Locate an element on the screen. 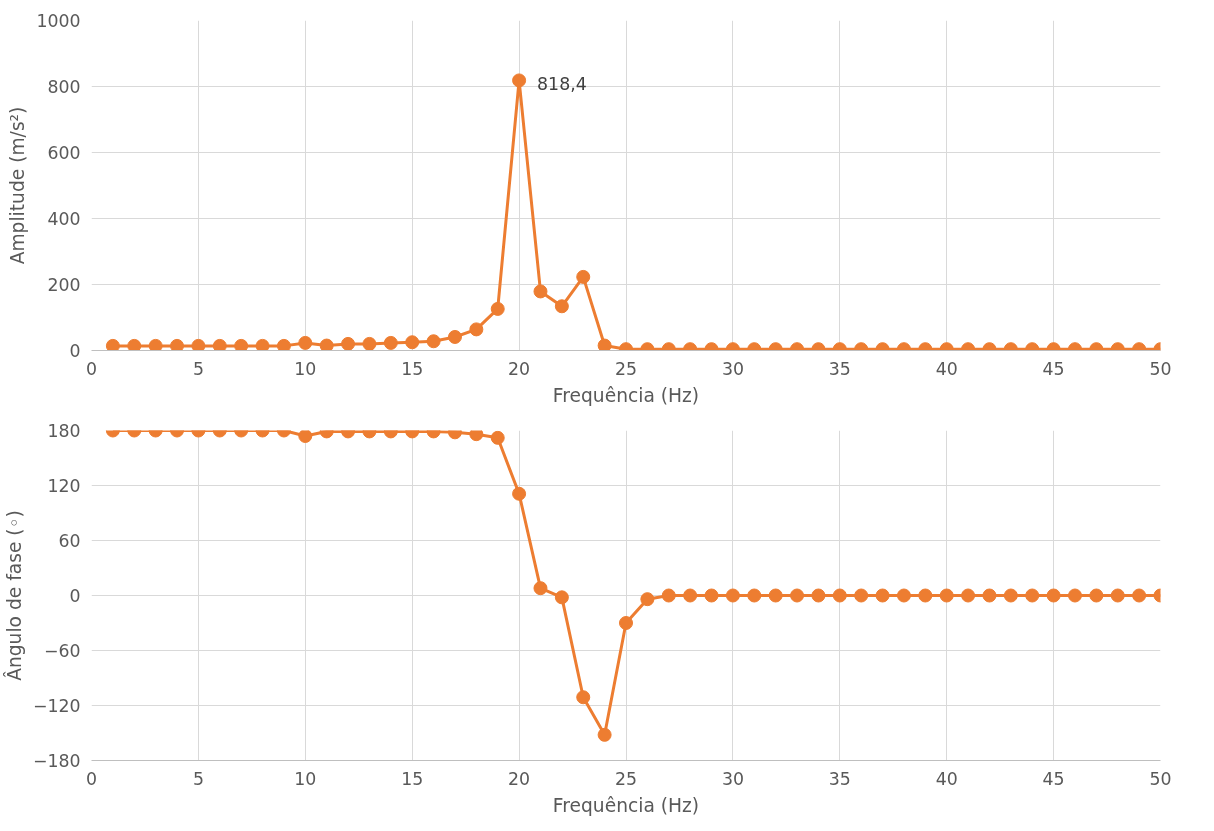 Image resolution: width=1214 pixels, height=831 pixels. y-tick-label: 600 is located at coordinates (64, 153).